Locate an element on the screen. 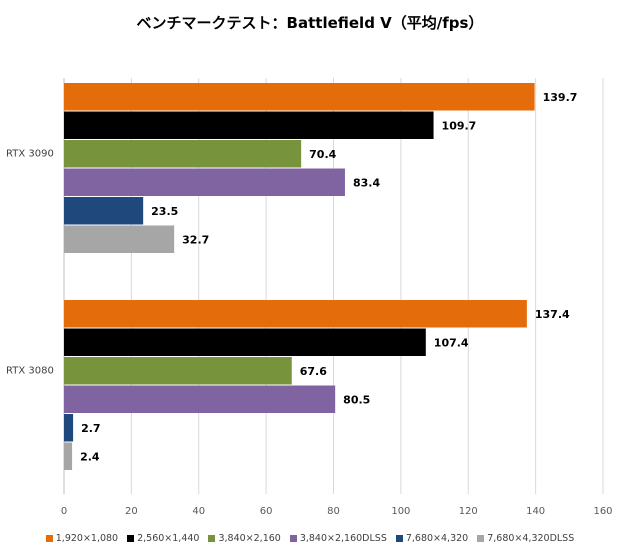 The width and height of the screenshot is (620, 550). chart-title: ベンチマークテスト：Battlefield V（平均/fps） is located at coordinates (310, 23).